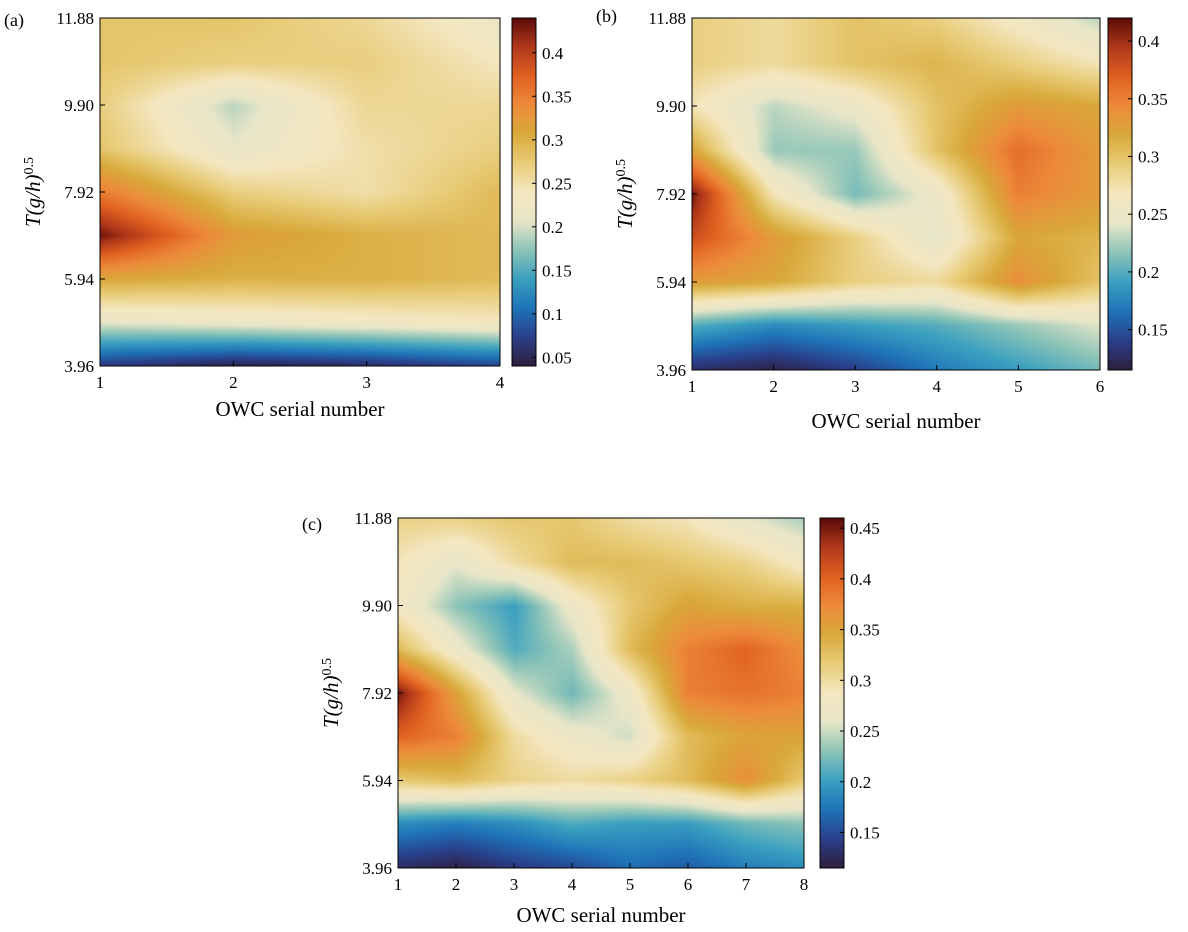 This screenshot has height=932, width=1188. Describe the element at coordinates (14, 20) in the screenshot. I see `panel-label: (a)` at that location.